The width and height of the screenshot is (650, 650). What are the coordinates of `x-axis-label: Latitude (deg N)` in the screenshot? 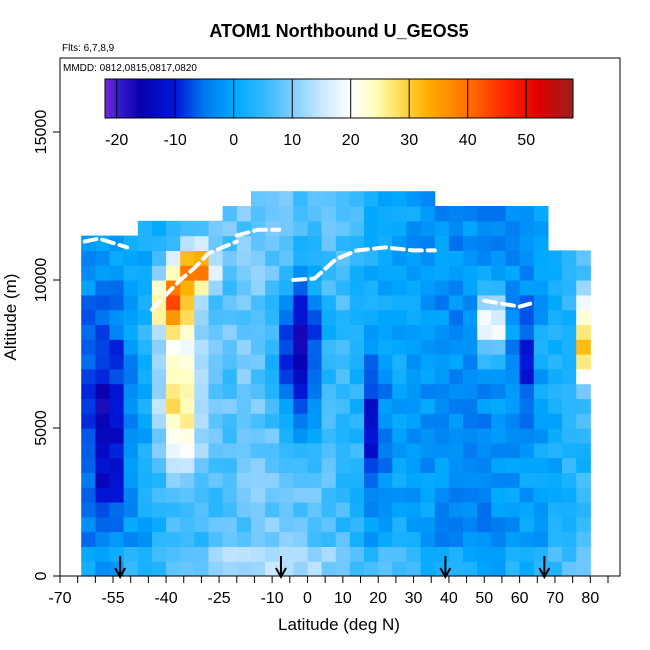 It's located at (339, 624).